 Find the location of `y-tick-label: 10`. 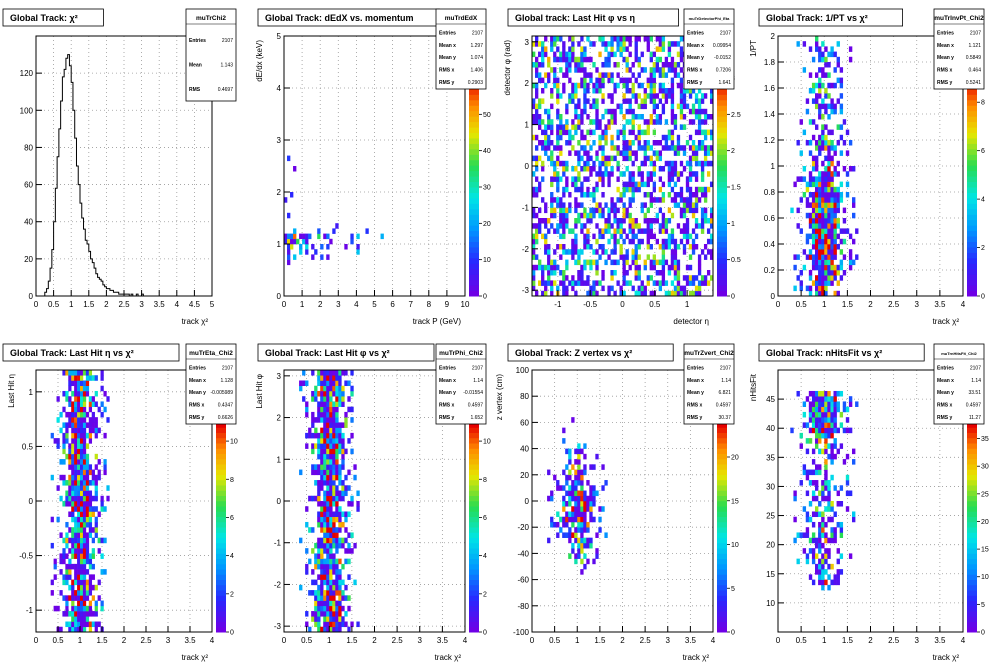

y-tick-label: 10 is located at coordinates (770, 603).